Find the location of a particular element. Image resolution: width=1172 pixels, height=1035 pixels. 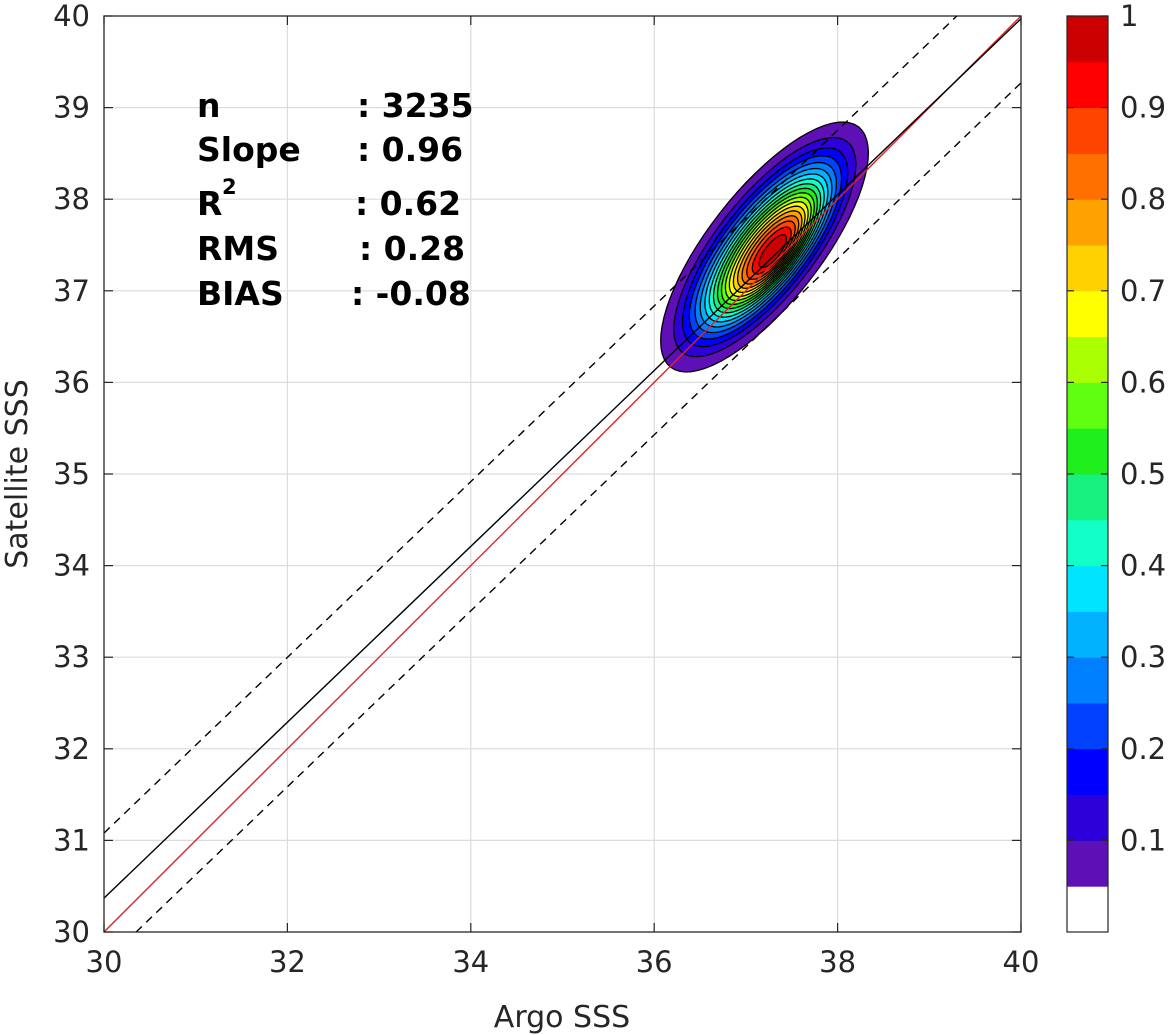

y-tick-label-6: 36 is located at coordinates (71, 382).